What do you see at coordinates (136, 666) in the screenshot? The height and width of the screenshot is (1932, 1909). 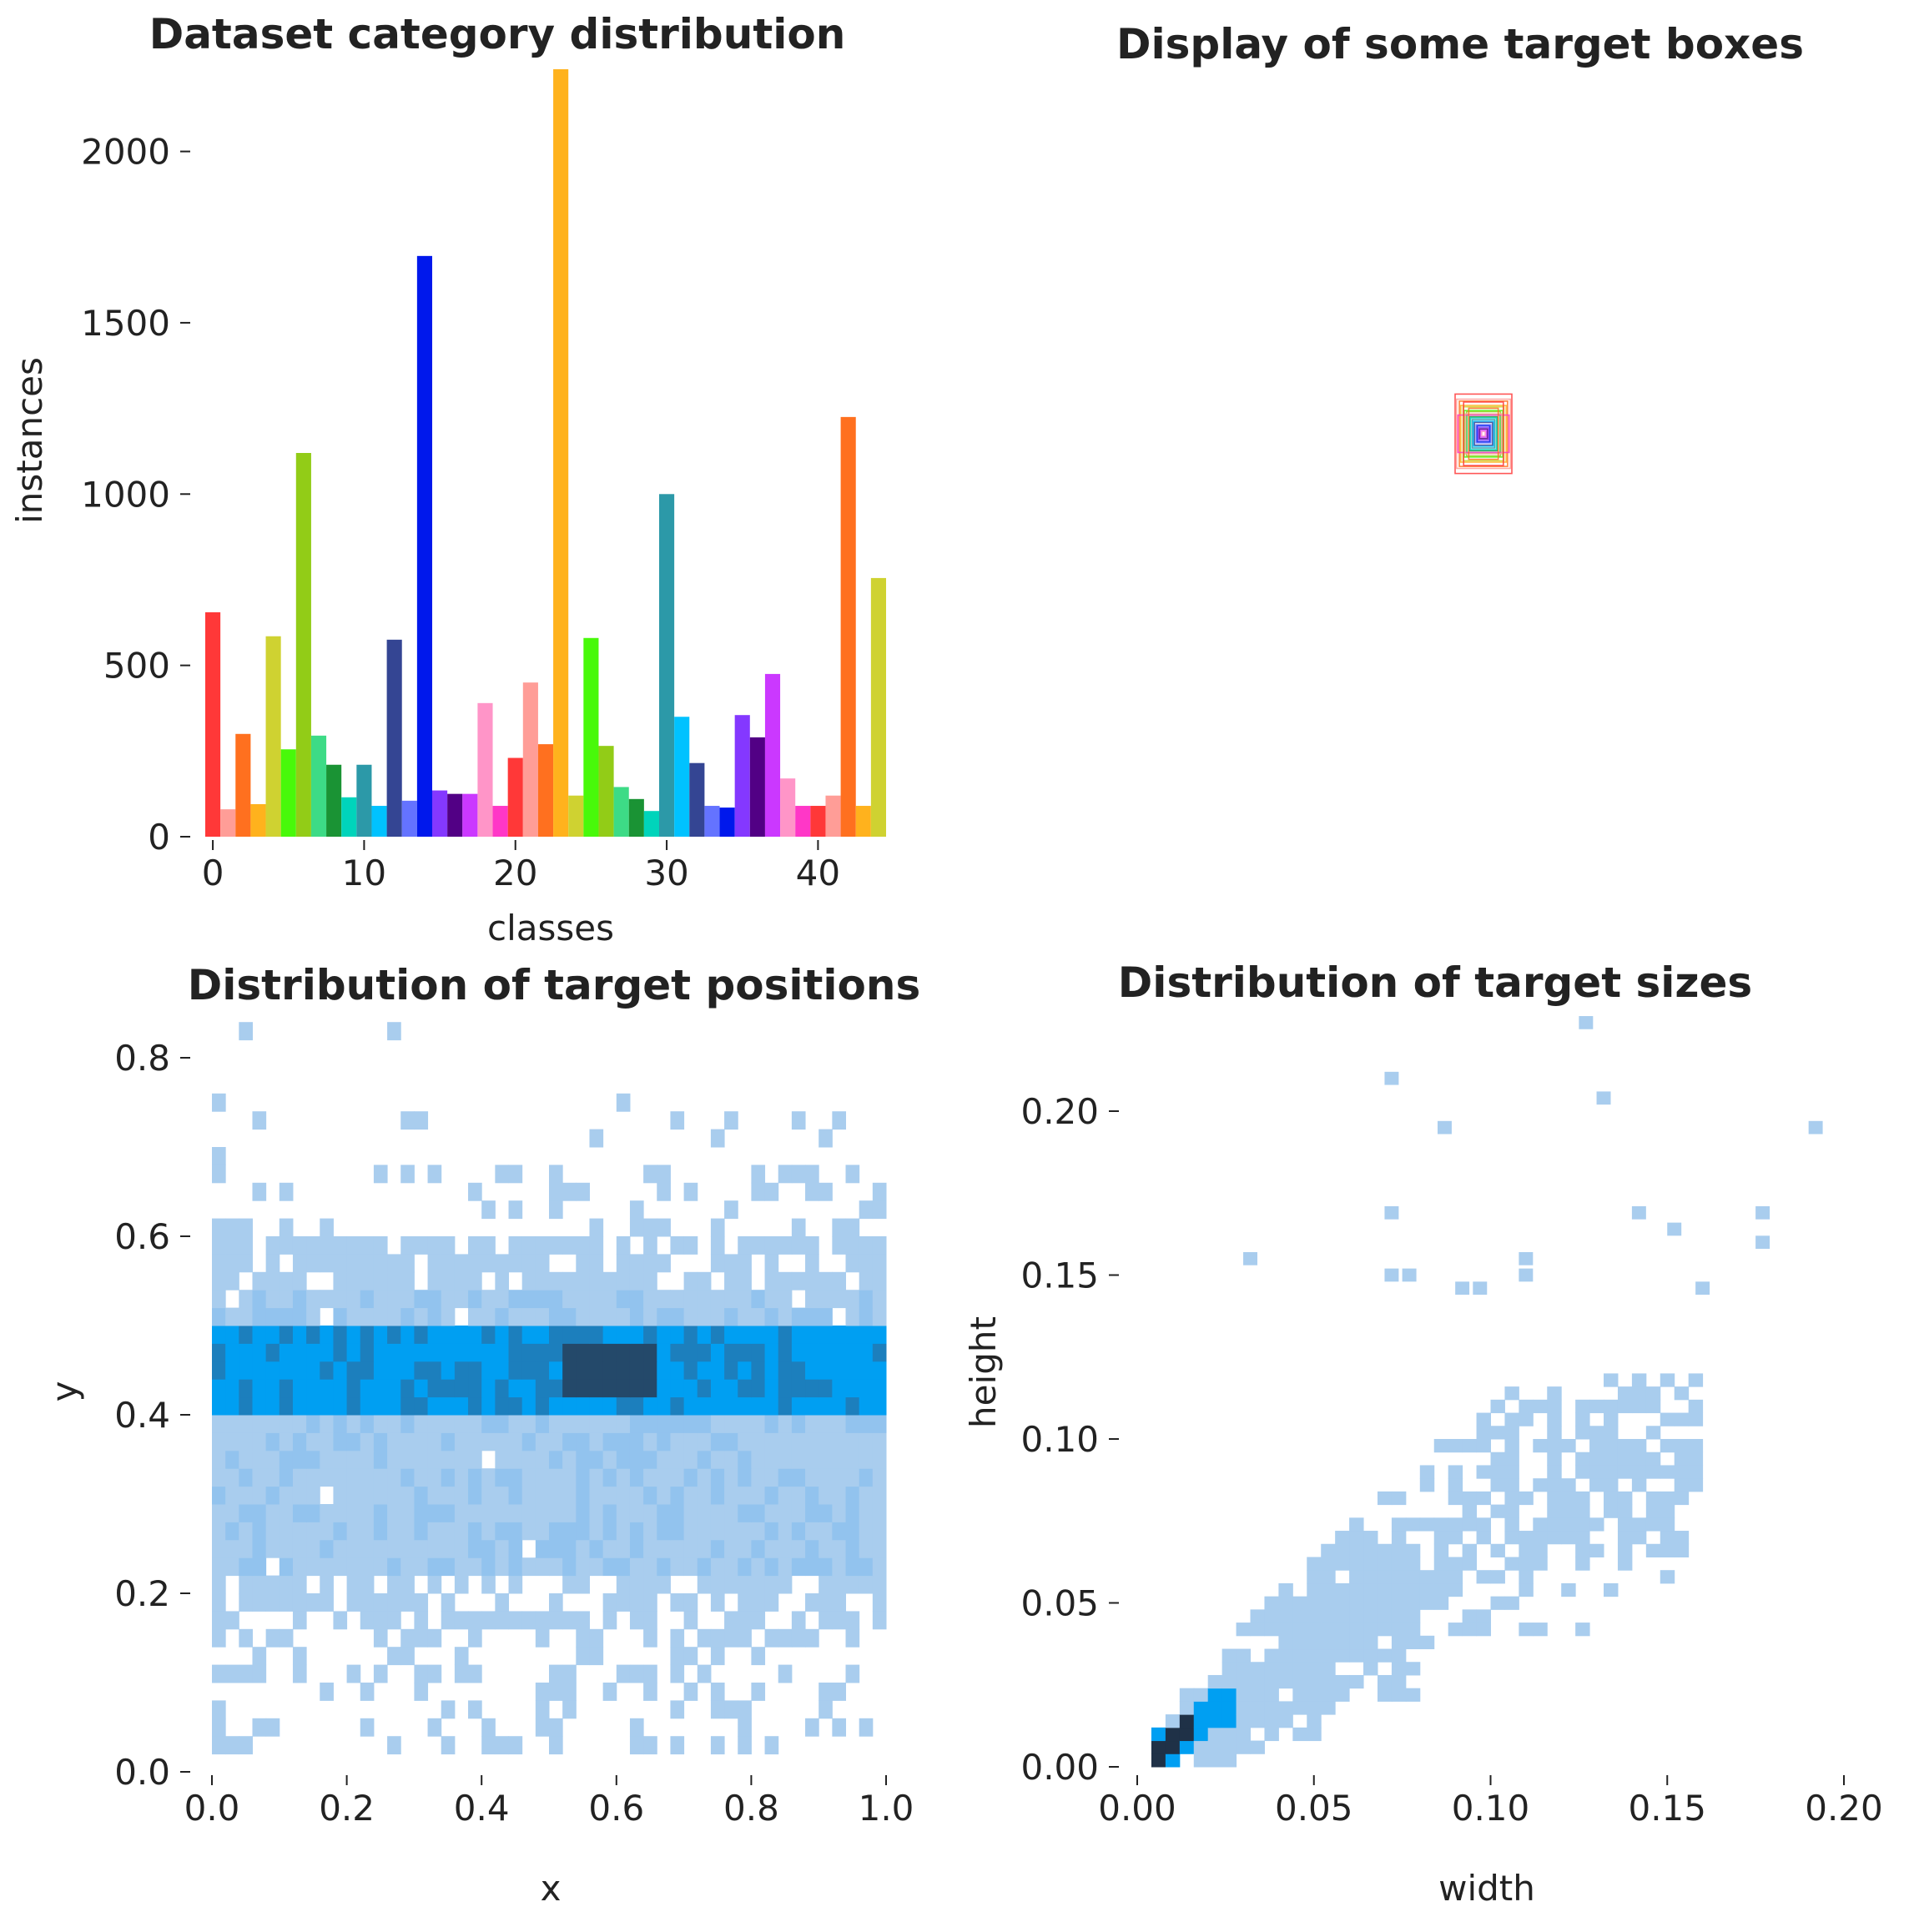 I see `y-tick-label: 500` at bounding box center [136, 666].